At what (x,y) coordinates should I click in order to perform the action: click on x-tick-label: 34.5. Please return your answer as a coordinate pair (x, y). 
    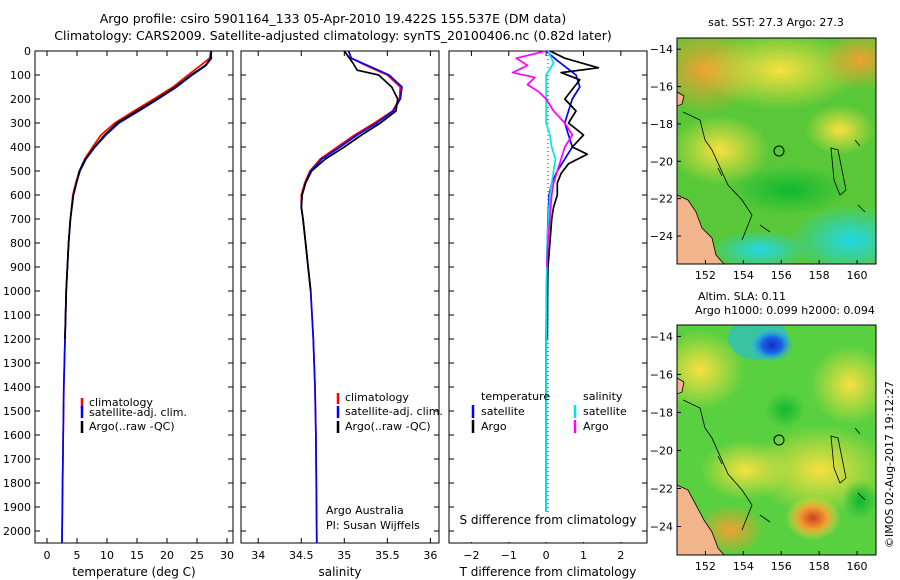
    Looking at the image, I should click on (301, 555).